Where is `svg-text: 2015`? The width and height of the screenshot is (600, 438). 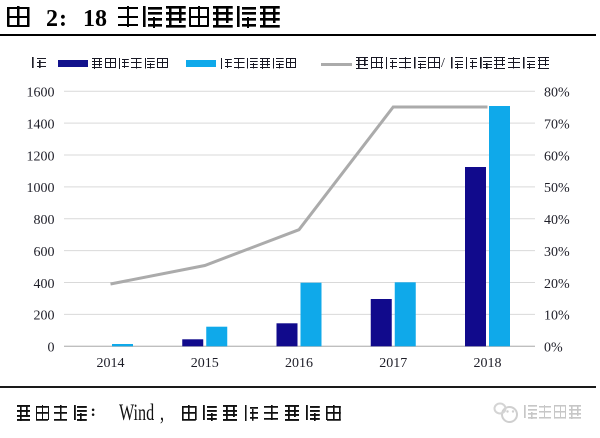
svg-text: 2015 is located at coordinates (205, 363).